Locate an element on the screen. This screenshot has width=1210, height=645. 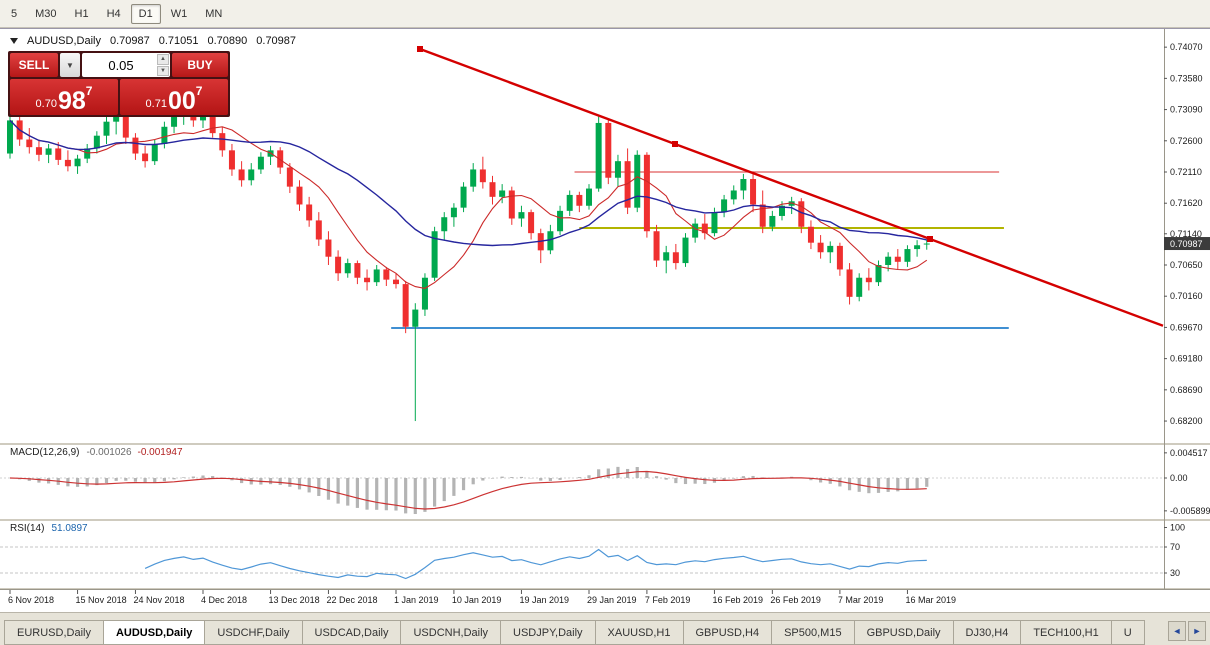
svg-text: 29 Jan 2019 is located at coordinates (612, 600).